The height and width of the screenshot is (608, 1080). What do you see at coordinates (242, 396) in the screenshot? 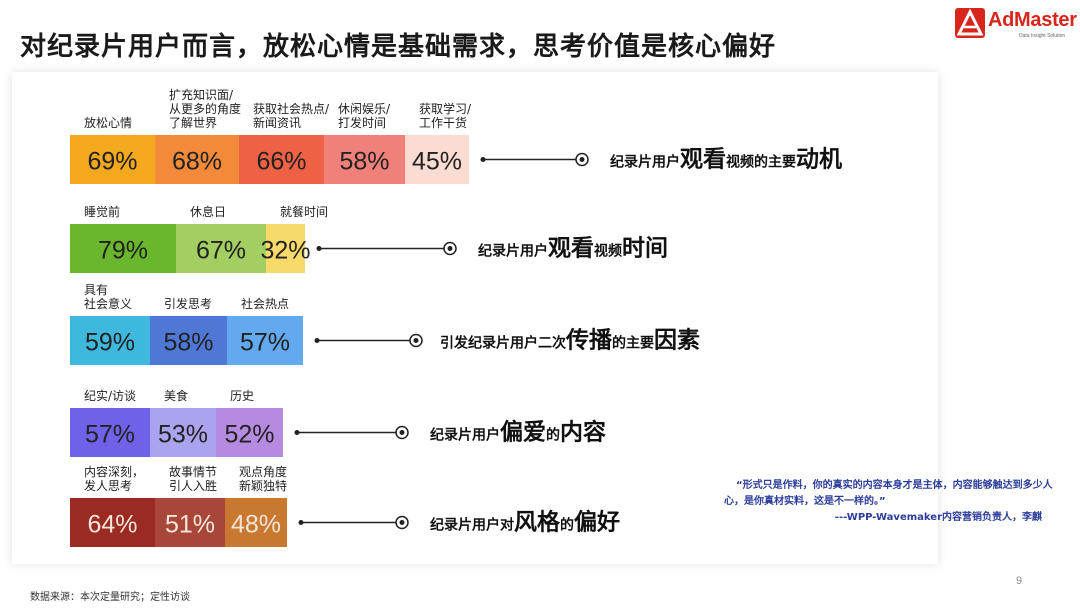
I see `category-label: 历史` at bounding box center [242, 396].